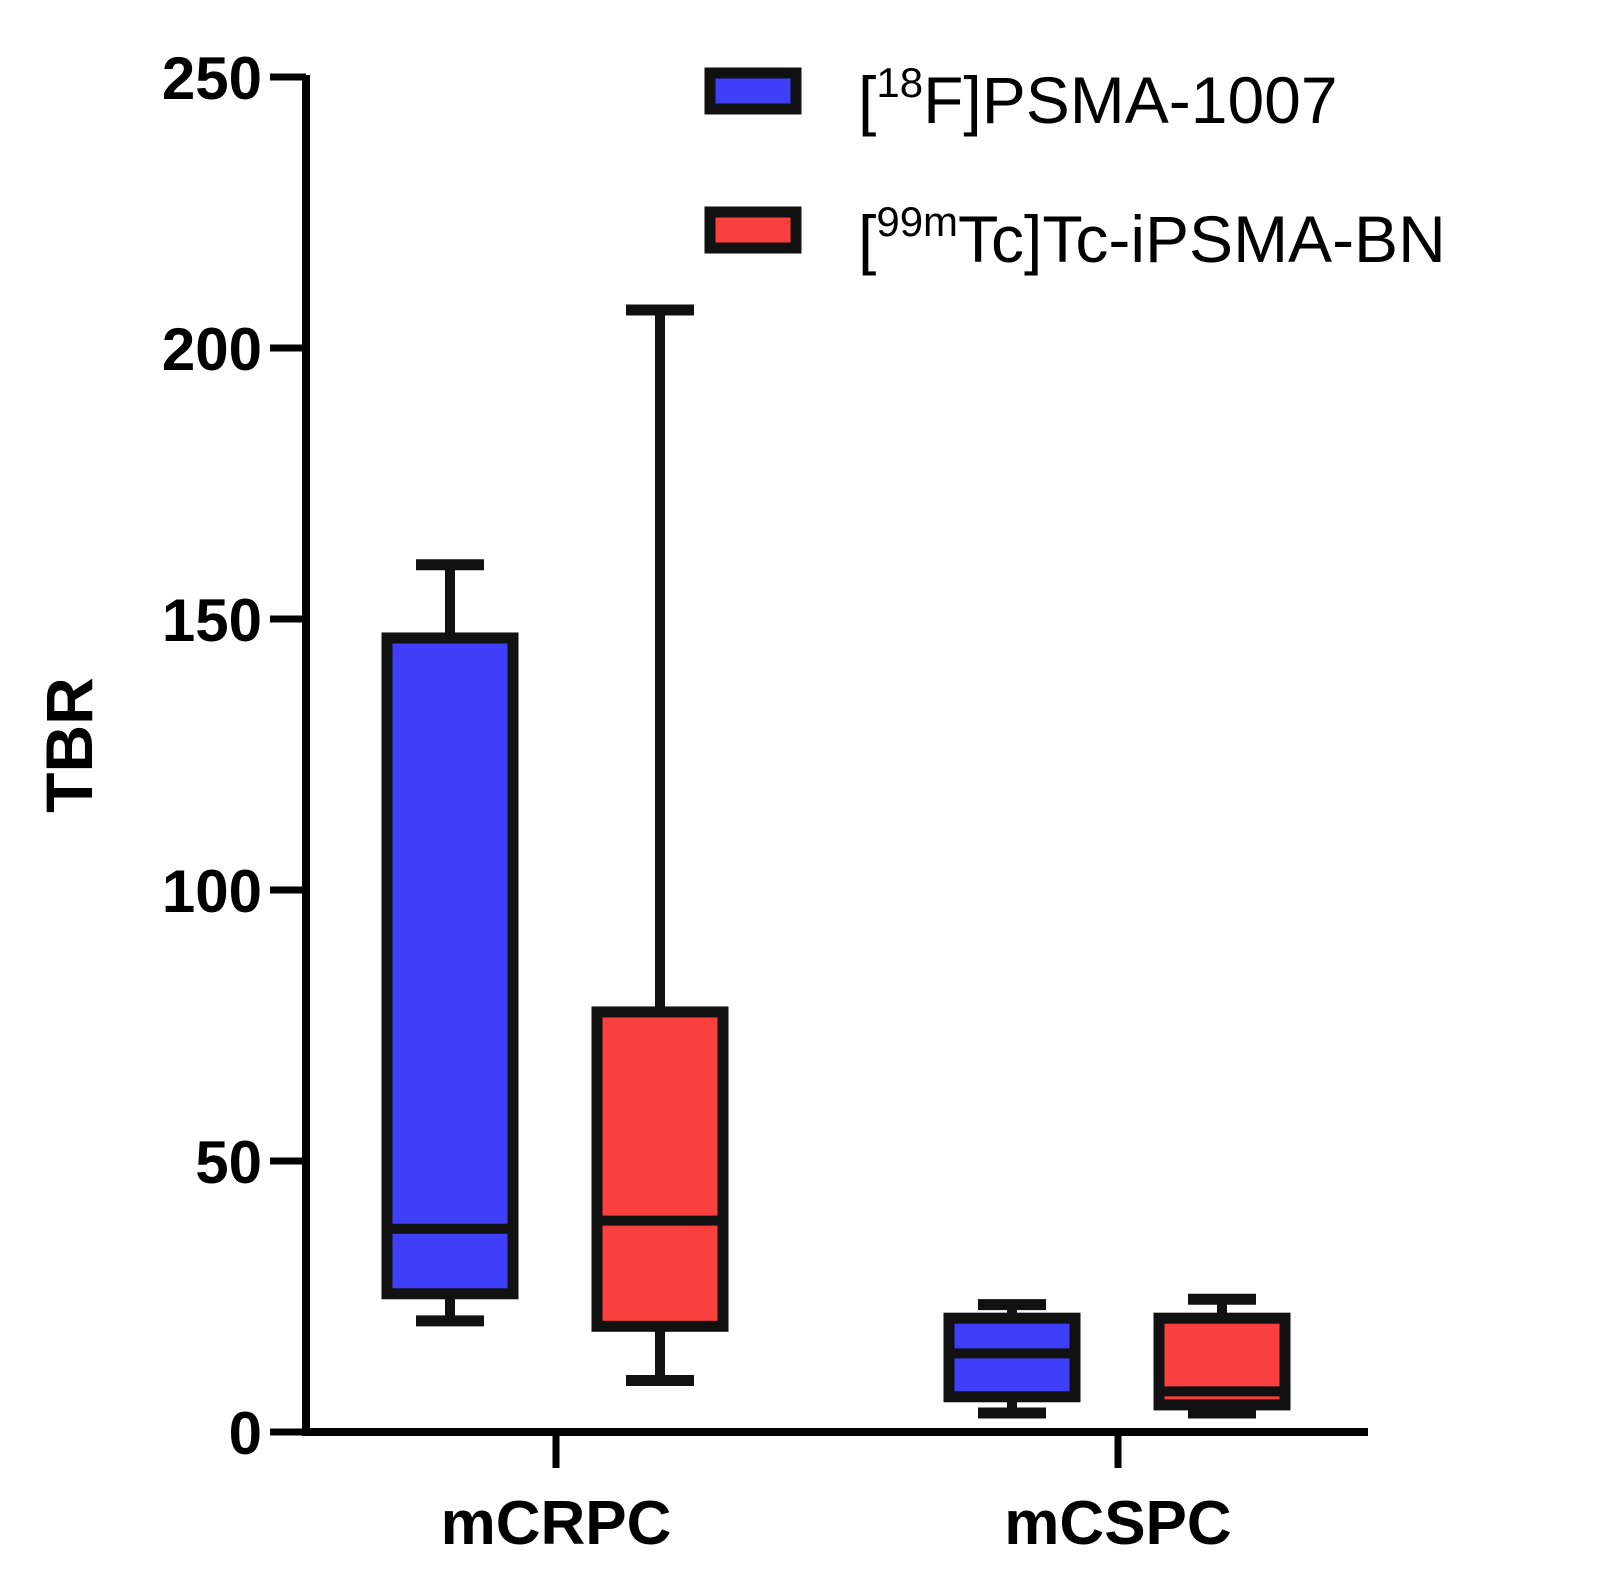 This screenshot has width=1600, height=1571. Describe the element at coordinates (1075, 167) in the screenshot. I see `legend: [18F]PSMA-1007 [99mTc]Tc-iPSMA-BN` at that location.